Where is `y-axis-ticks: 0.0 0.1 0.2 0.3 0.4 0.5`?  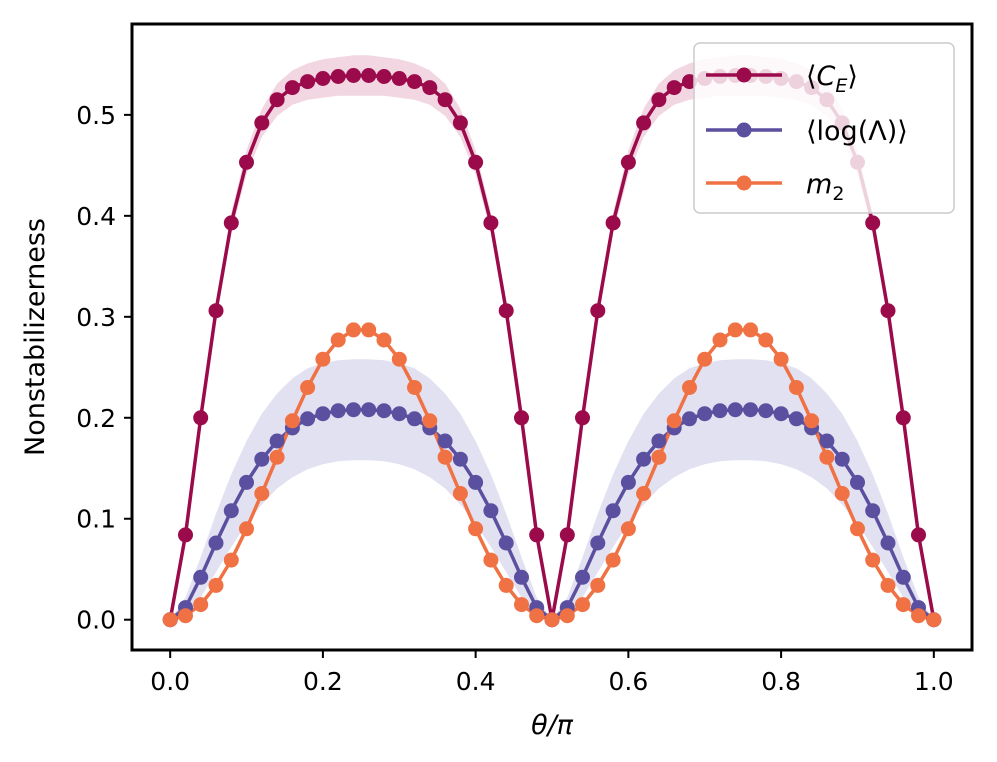
y-axis-ticks: 0.0 0.1 0.2 0.3 0.4 0.5 is located at coordinates (104, 368).